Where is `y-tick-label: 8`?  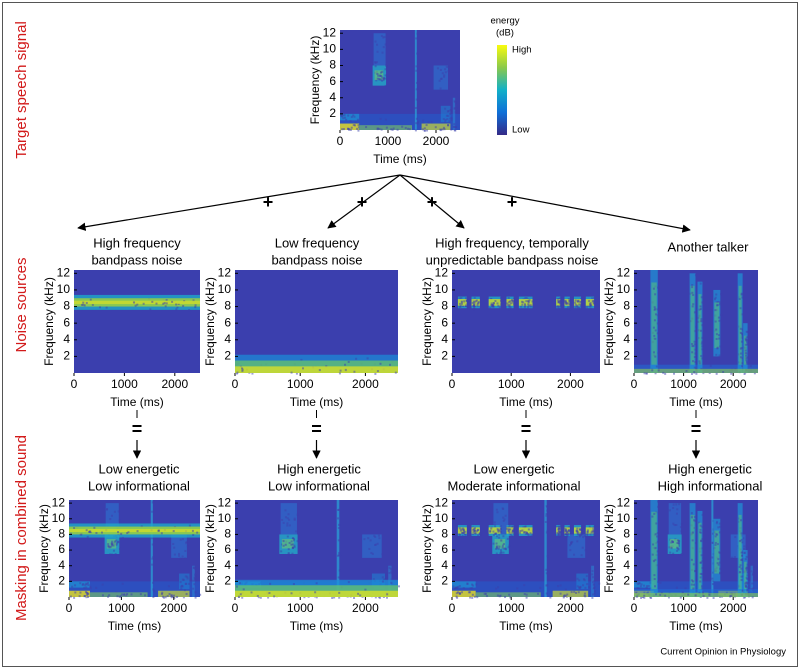 y-tick-label: 8 is located at coordinates (66, 306).